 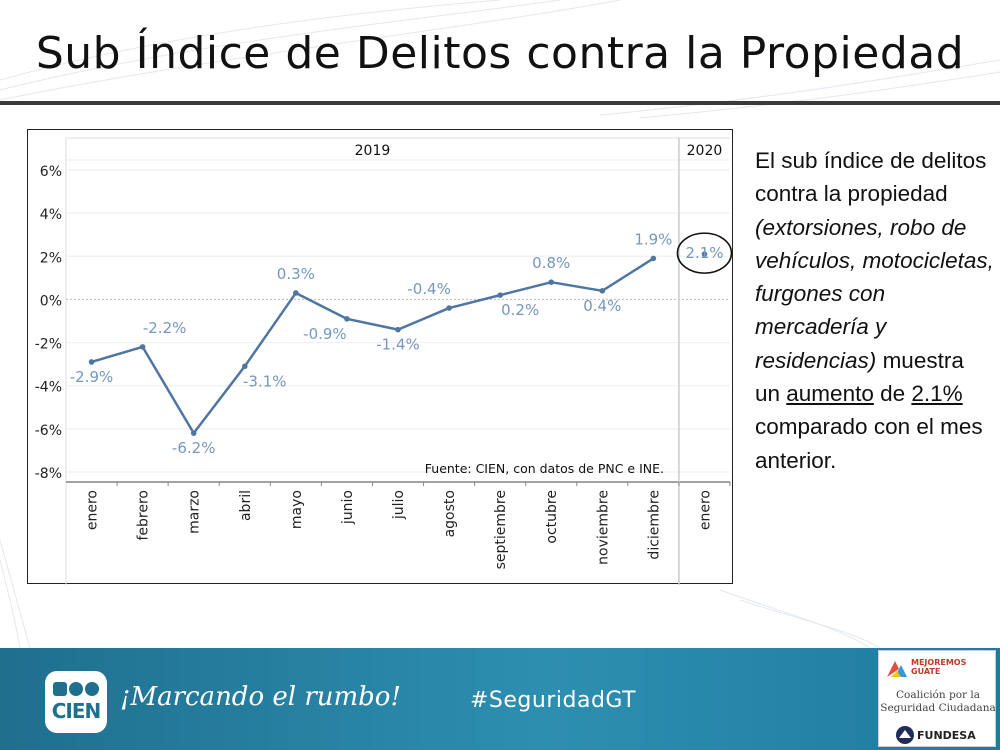 What do you see at coordinates (48, 388) in the screenshot?
I see `y-tick-label: -4%` at bounding box center [48, 388].